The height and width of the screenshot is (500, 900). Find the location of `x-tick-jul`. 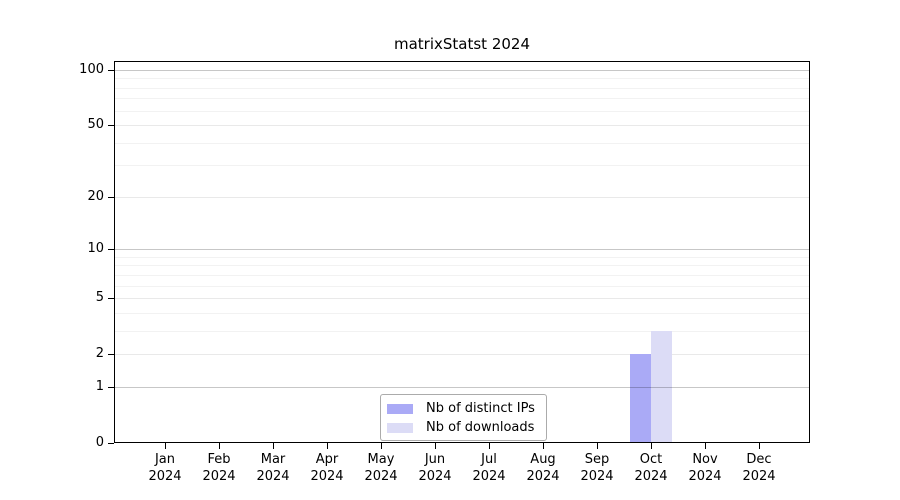

x-tick-jul is located at coordinates (489, 446).